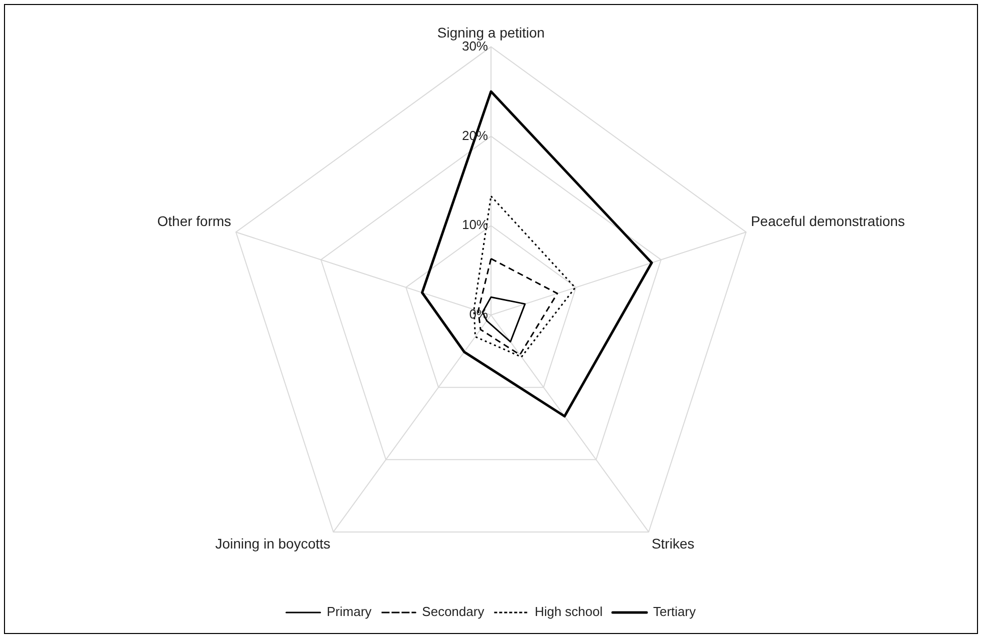  What do you see at coordinates (453, 612) in the screenshot?
I see `legend-label: Secondary` at bounding box center [453, 612].